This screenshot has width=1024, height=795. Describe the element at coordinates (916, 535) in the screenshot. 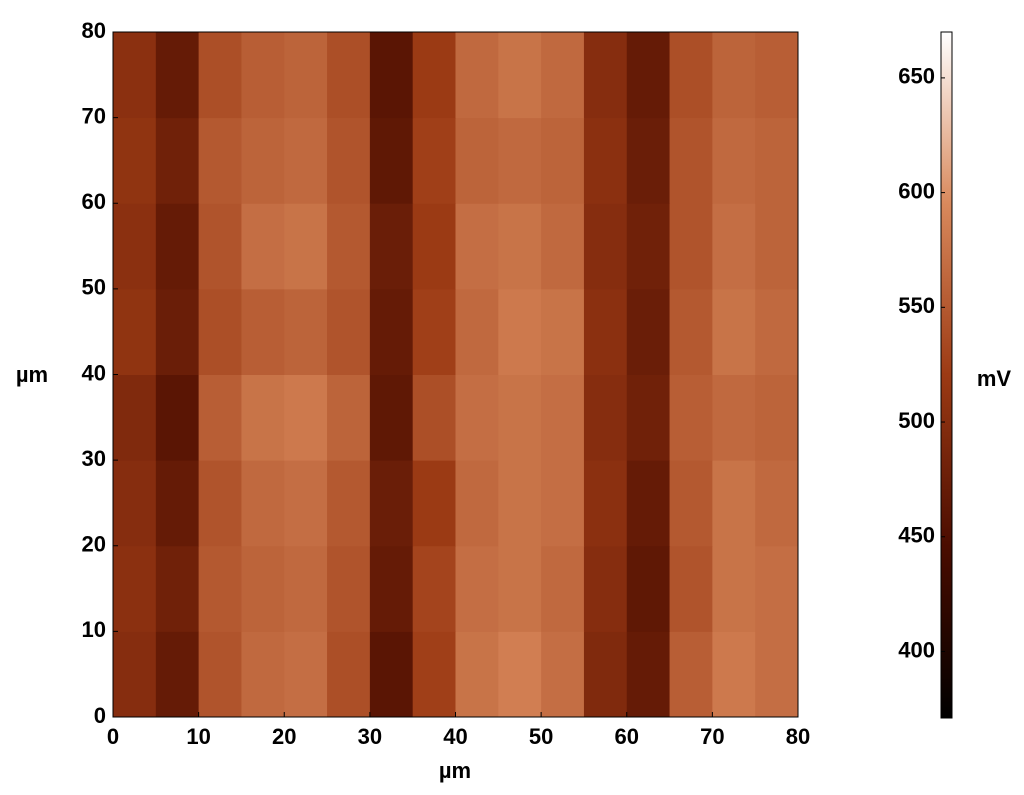

I see `colorbar-tick-label: 450` at that location.